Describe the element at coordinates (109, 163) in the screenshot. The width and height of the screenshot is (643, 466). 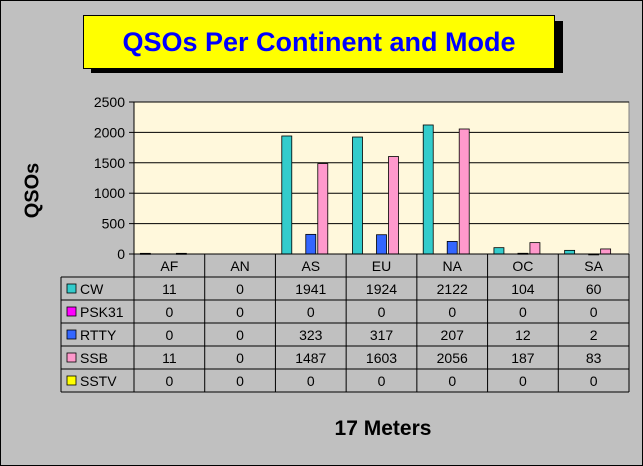
I see `y-tick-label: 1500` at that location.